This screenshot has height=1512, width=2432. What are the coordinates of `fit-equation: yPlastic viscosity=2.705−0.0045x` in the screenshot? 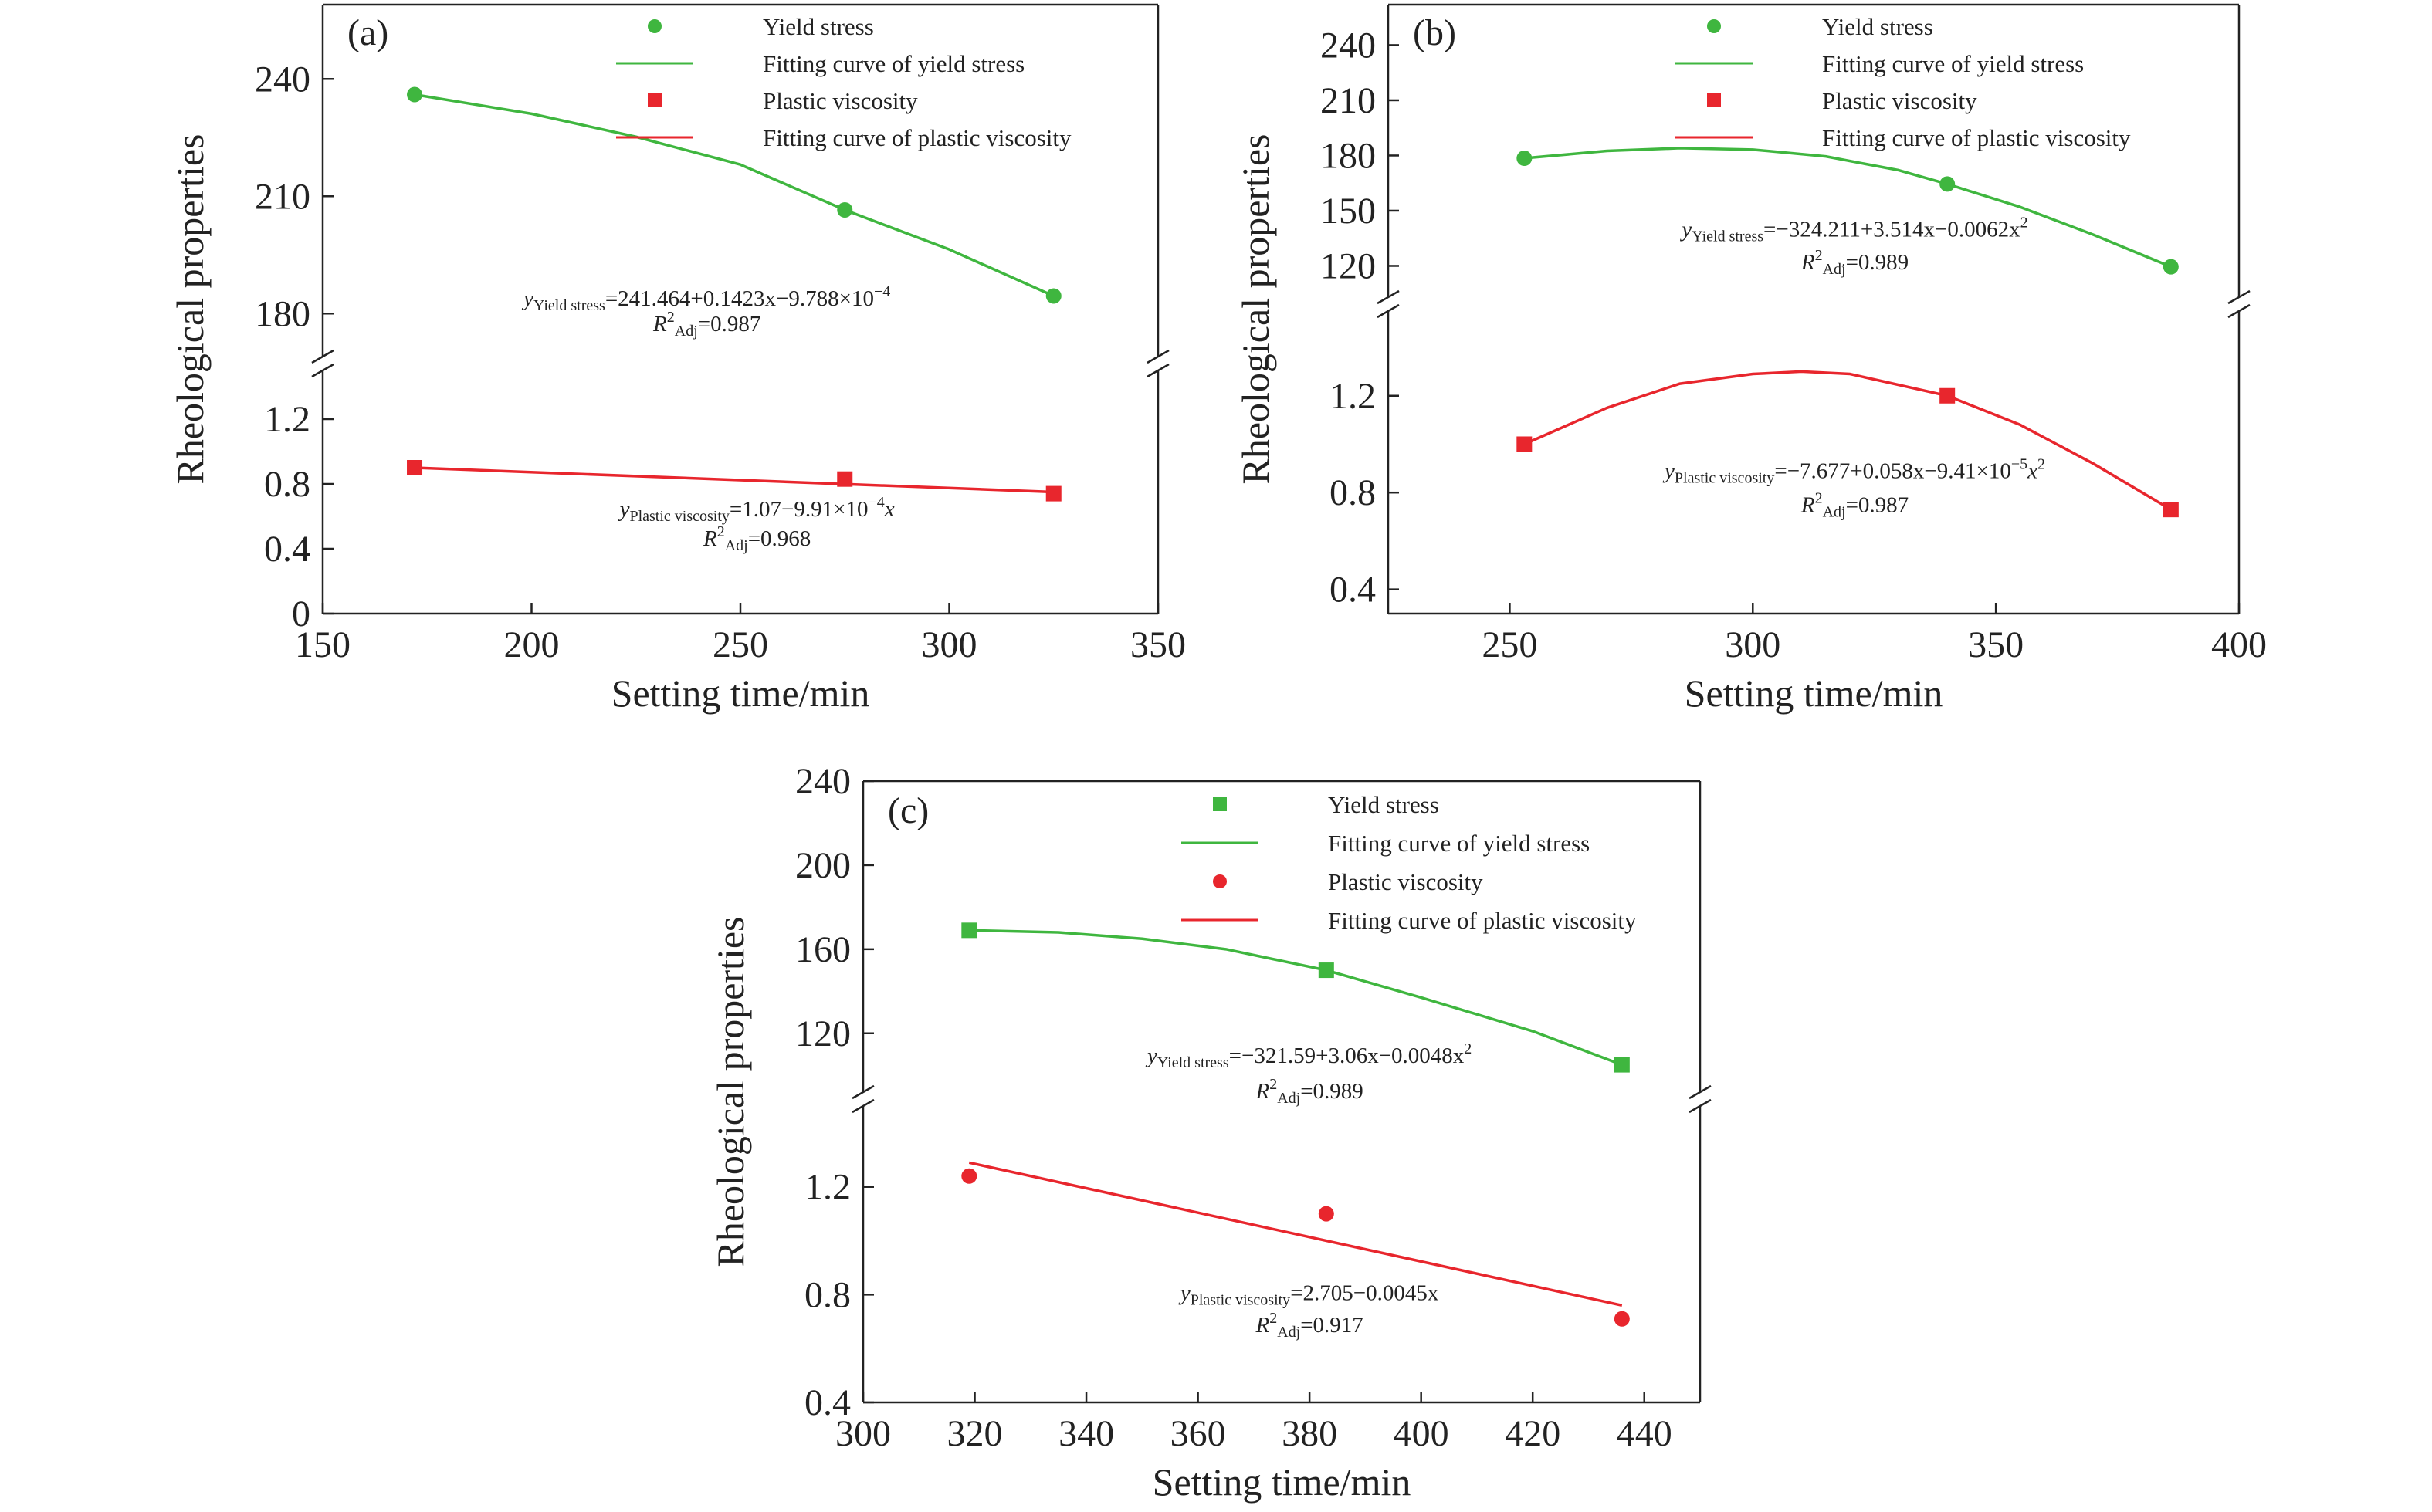 It's located at (1308, 1294).